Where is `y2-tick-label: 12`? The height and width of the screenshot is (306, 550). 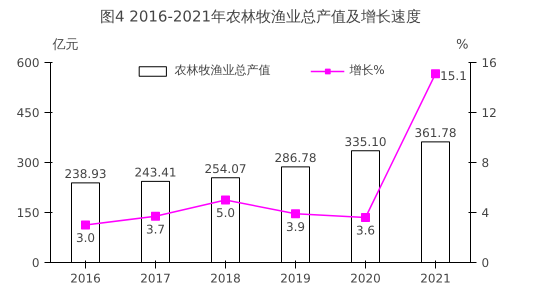 y2-tick-label: 12 is located at coordinates (489, 113).